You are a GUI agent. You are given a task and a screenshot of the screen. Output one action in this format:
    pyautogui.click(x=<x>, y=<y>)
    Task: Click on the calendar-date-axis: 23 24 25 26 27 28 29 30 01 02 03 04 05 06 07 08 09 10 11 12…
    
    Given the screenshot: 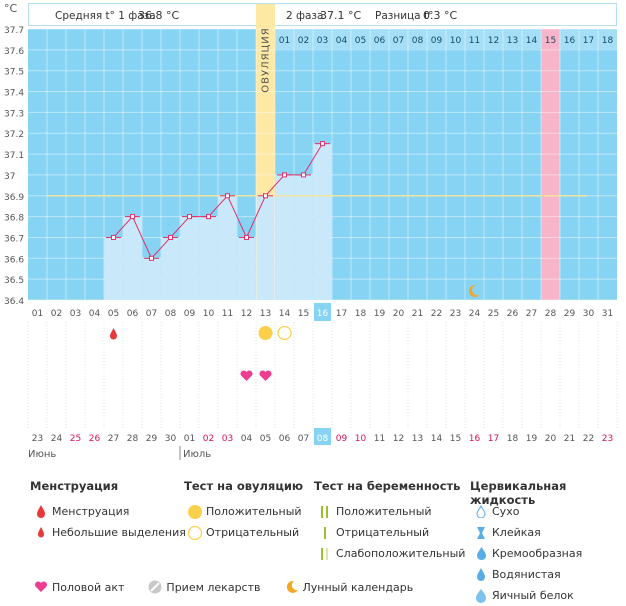 What is the action you would take?
    pyautogui.click(x=322, y=436)
    